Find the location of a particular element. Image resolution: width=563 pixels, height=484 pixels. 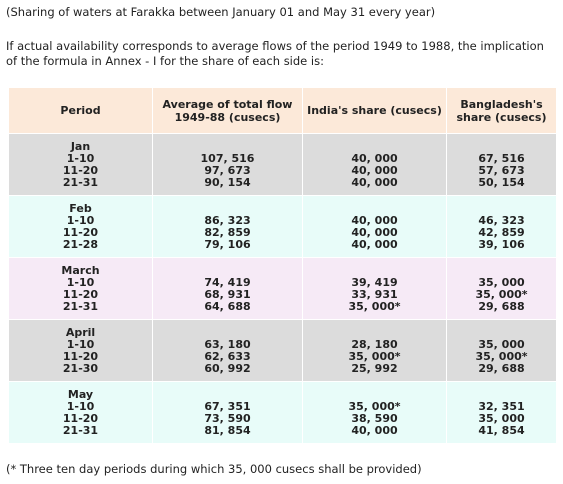

period-cell: April 1-10 11-20 21-30 is located at coordinates (80, 350).